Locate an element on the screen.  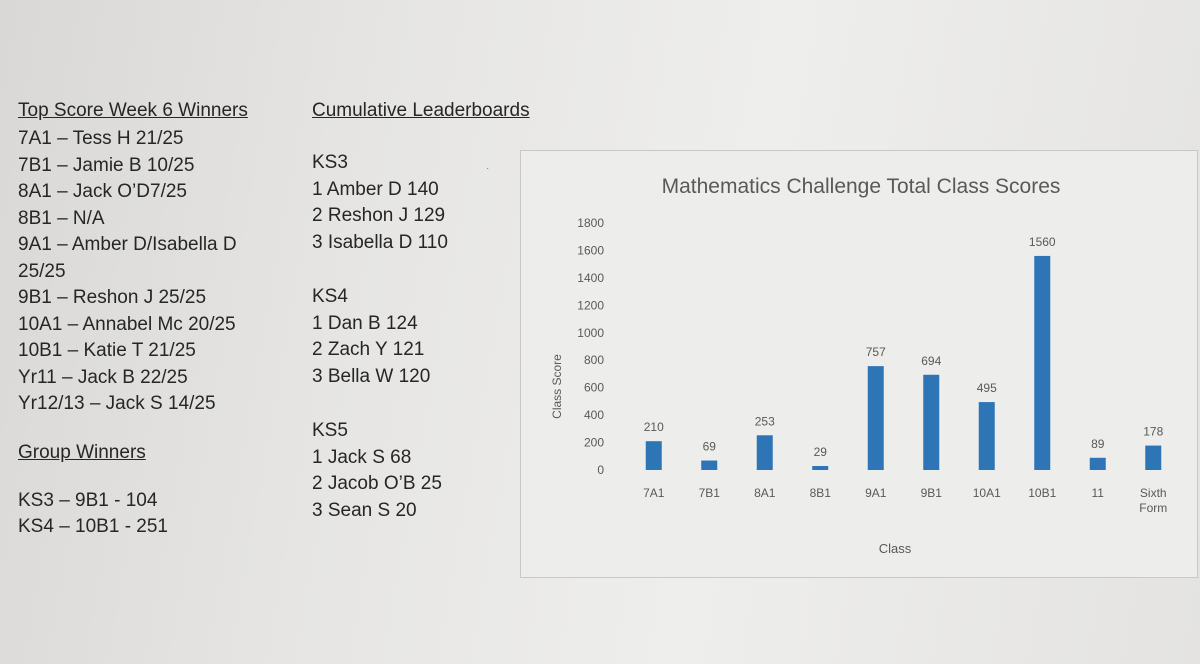
bar-7b1 is located at coordinates (709, 465).